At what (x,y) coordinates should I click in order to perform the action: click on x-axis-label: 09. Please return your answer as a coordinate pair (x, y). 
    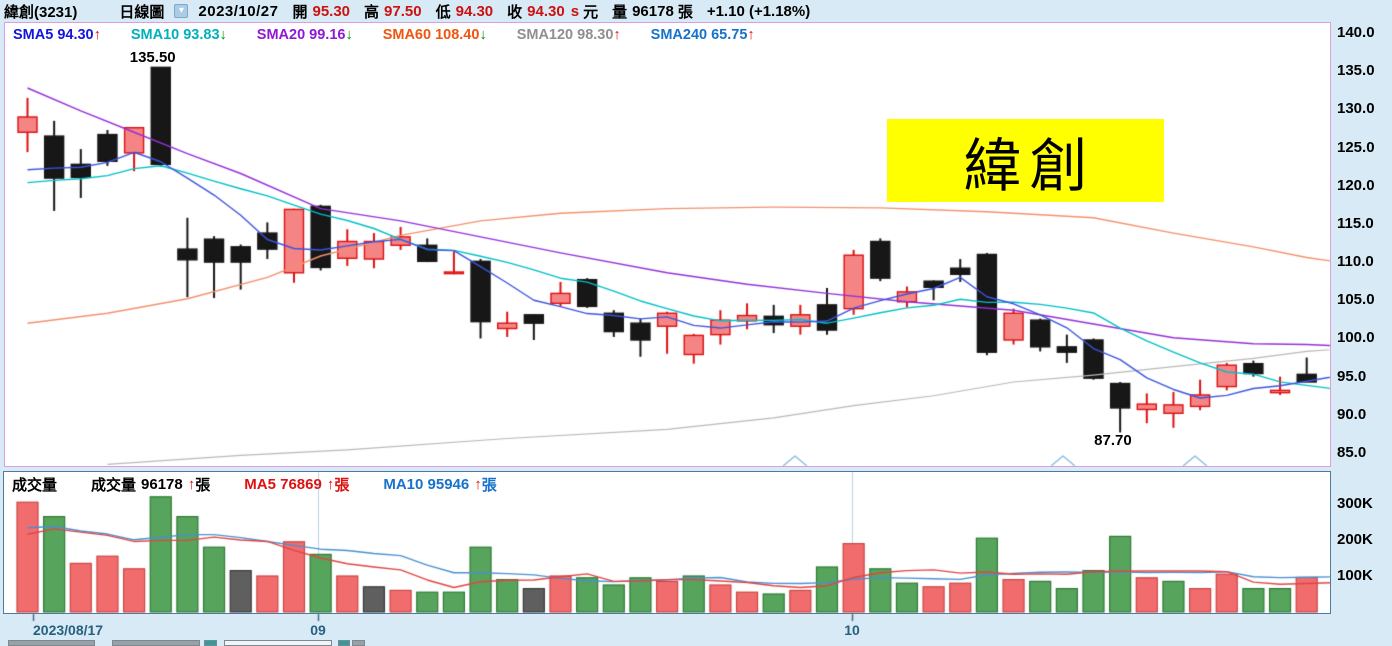
    Looking at the image, I should click on (318, 630).